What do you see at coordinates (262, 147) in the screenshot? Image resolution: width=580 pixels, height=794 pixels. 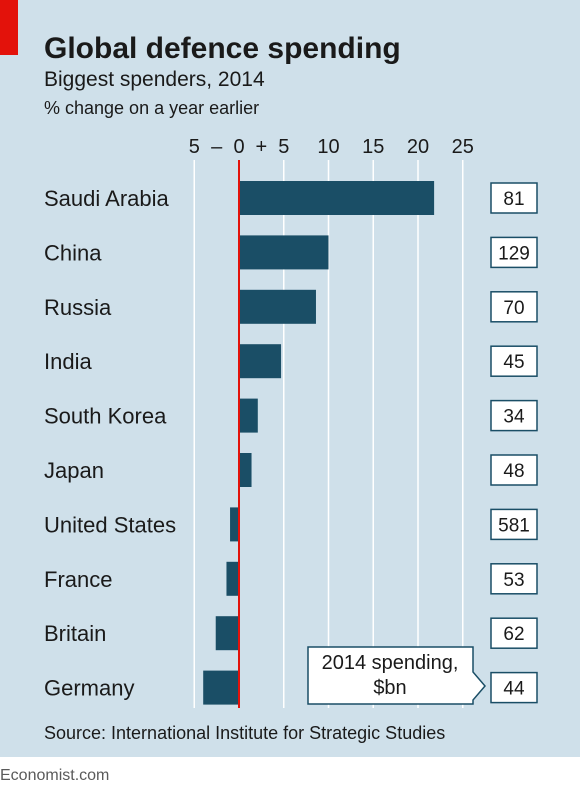 I see `x-tick-sign: +` at bounding box center [262, 147].